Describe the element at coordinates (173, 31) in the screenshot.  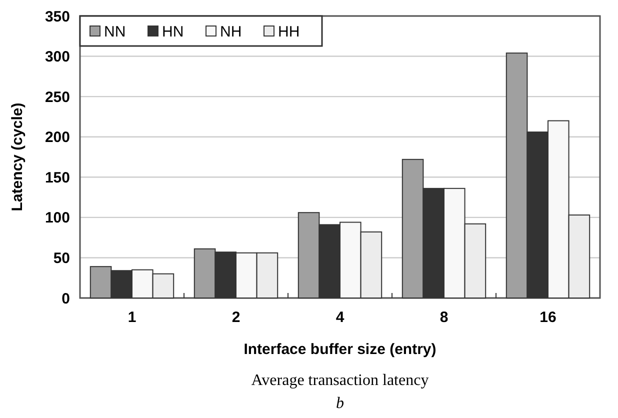
I see `legend-label: HN` at that location.